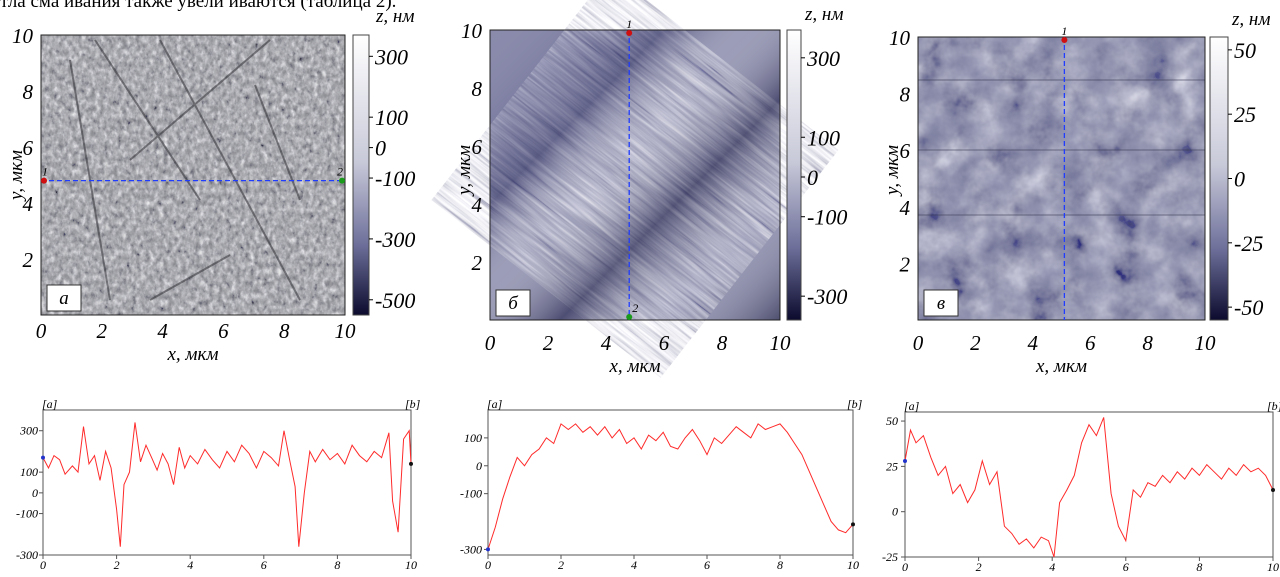  Describe the element at coordinates (905, 460) in the screenshot. I see `profile-start-point` at that location.